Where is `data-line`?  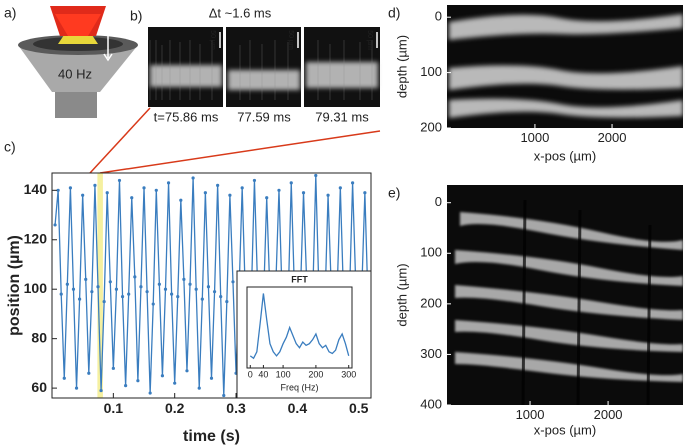 data-line is located at coordinates (299, 326).